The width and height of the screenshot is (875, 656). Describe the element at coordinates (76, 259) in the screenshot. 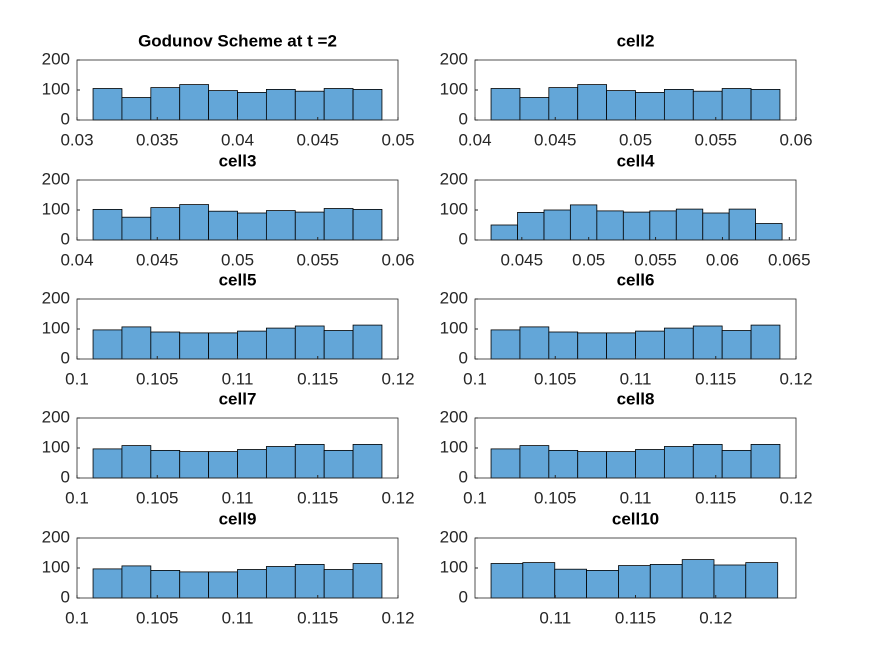

I see `x-tick-label: 0.04` at that location.